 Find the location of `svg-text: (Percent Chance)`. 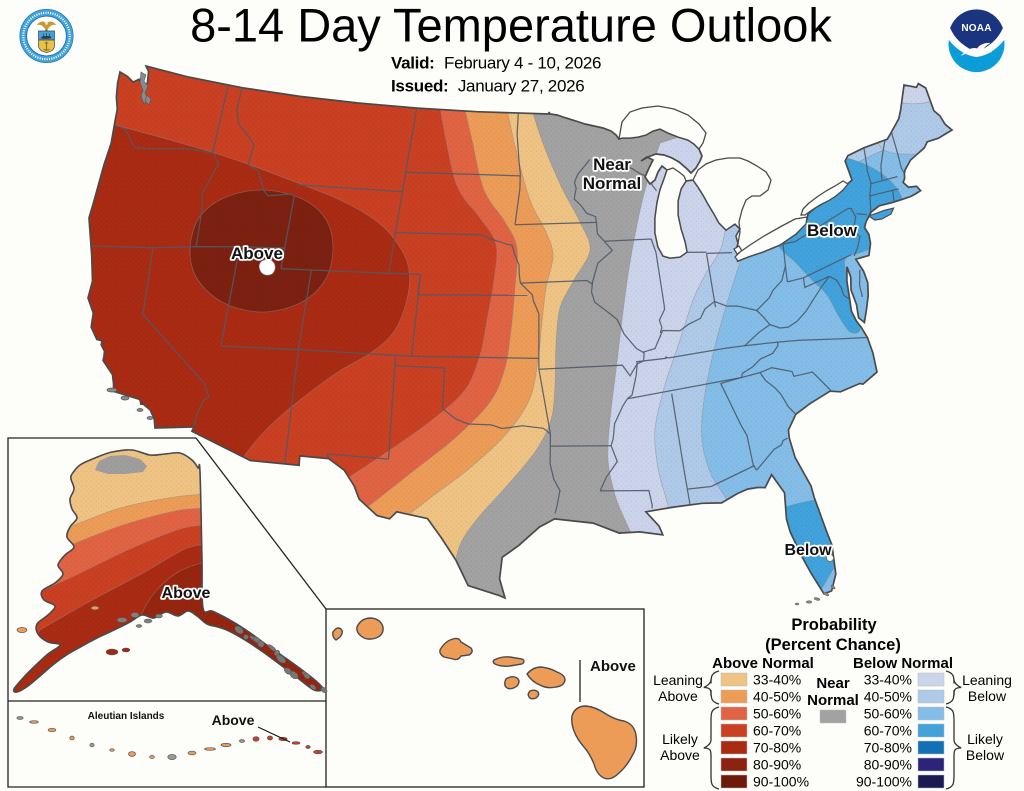

svg-text: (Percent Chance) is located at coordinates (833, 645).